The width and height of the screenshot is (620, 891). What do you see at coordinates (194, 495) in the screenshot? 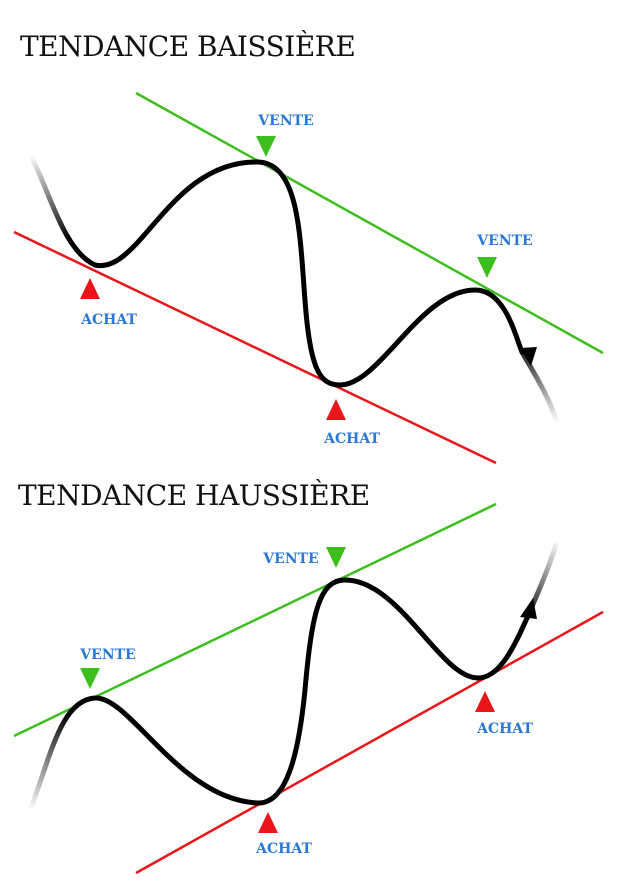
I see `bullish-title: TENDANCE HAUSSIÈRE` at bounding box center [194, 495].